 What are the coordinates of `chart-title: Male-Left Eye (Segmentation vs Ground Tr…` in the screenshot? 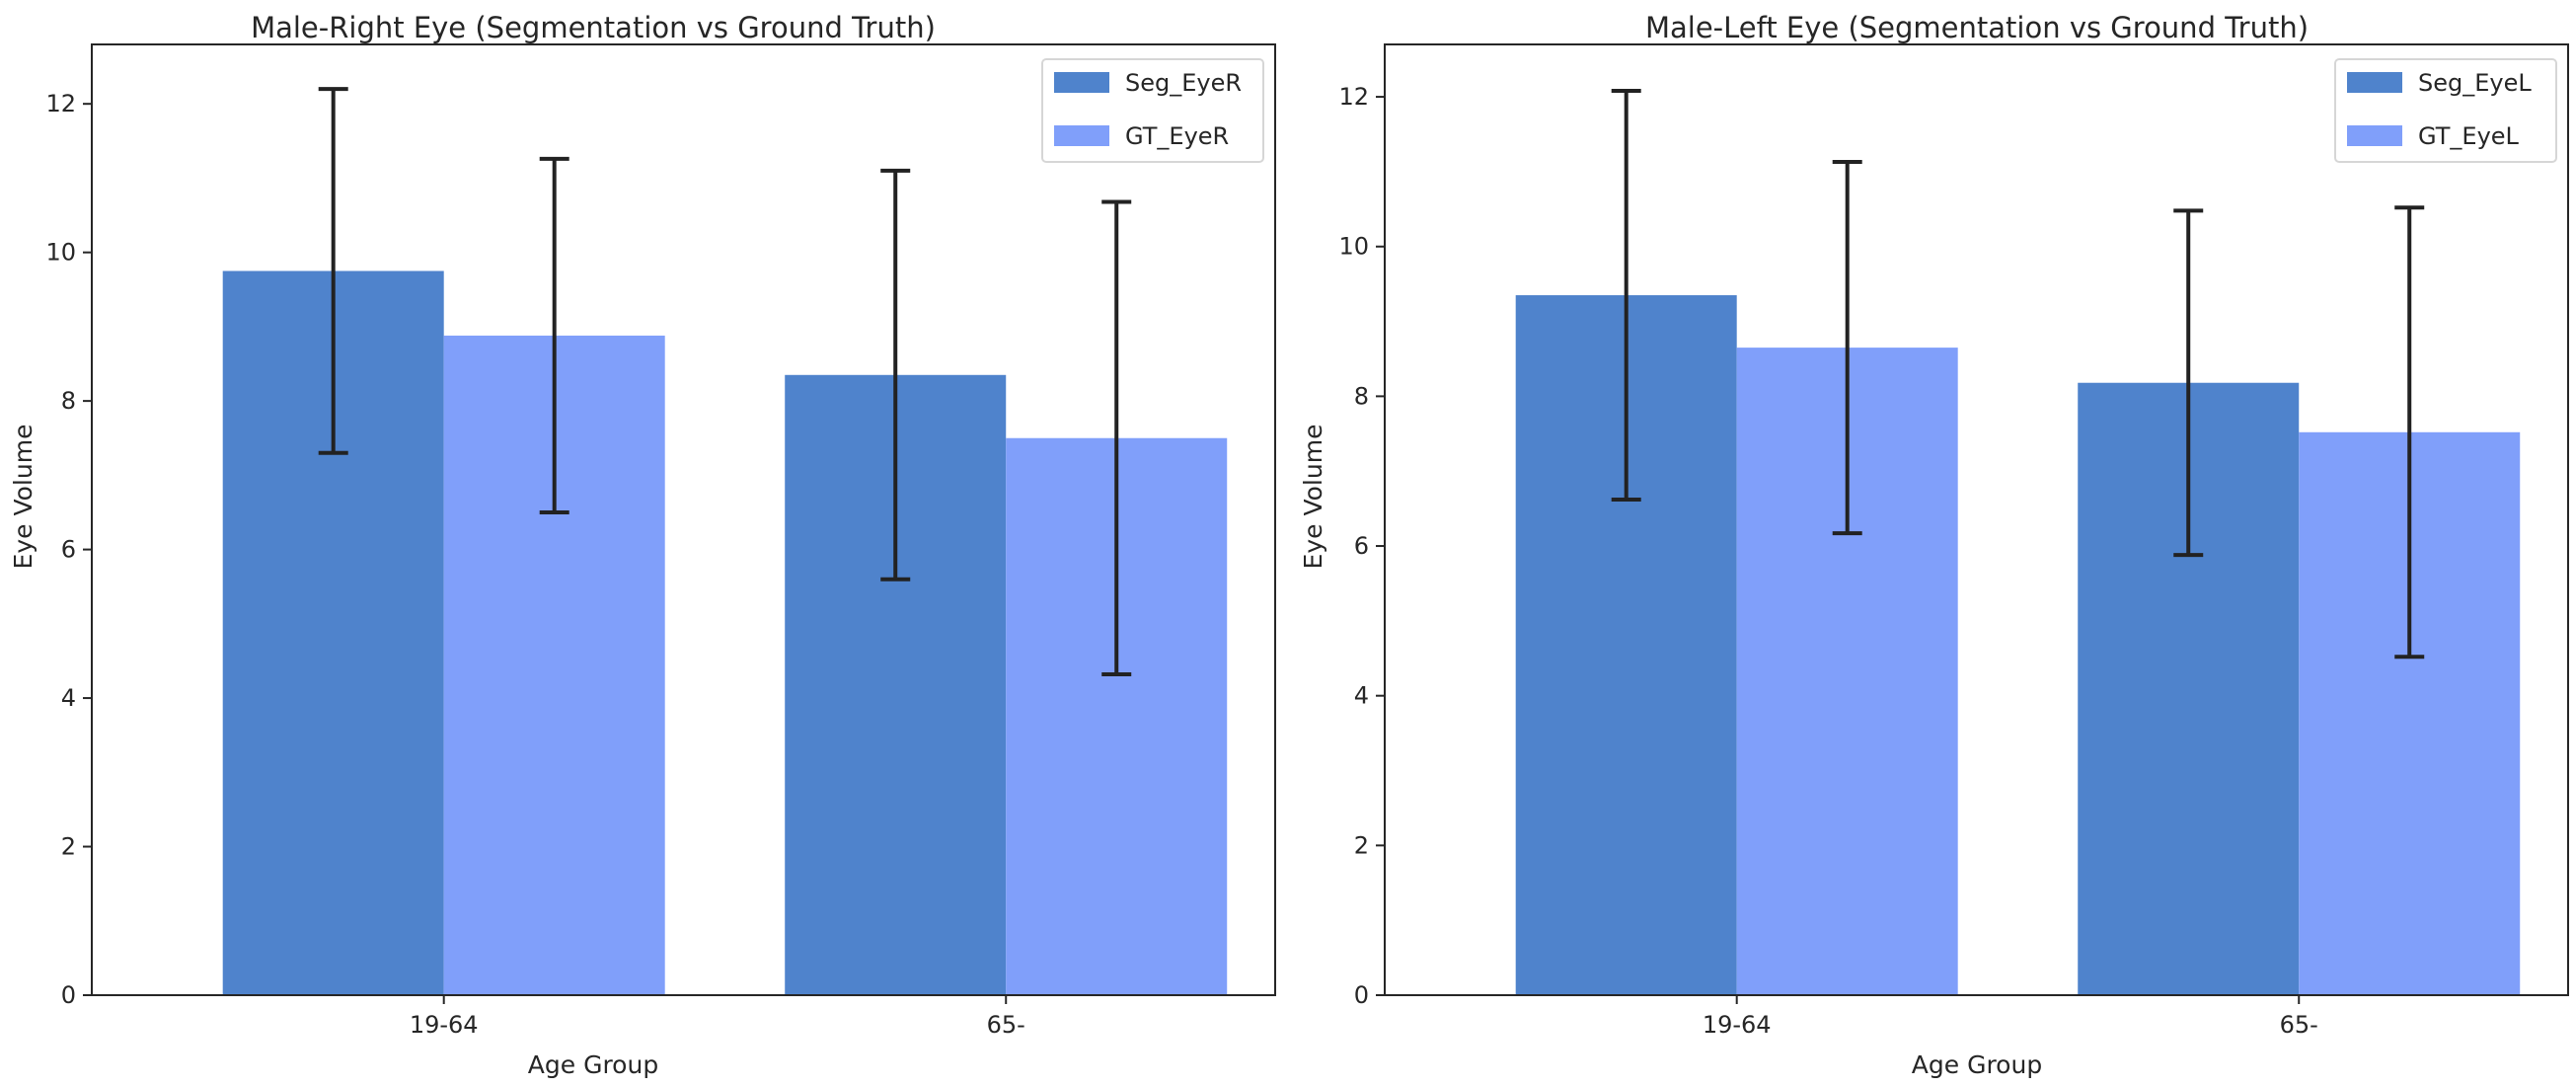 It's located at (1977, 27).